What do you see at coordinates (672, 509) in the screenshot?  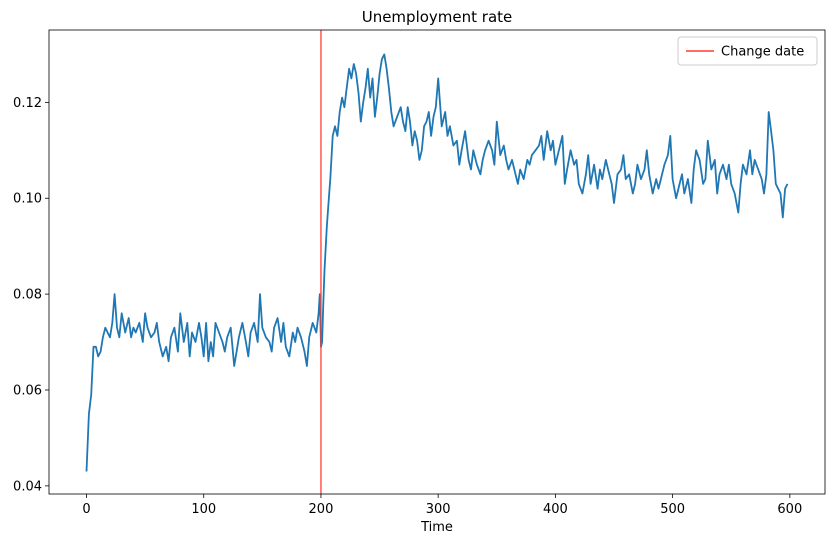 I see `x-tick-label: 500` at bounding box center [672, 509].